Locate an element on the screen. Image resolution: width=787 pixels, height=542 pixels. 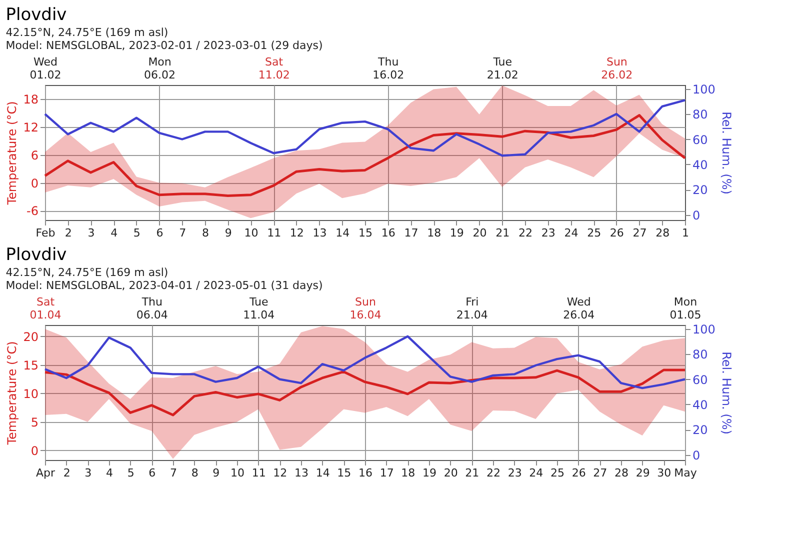
x-tick-label: Apr is located at coordinates (46, 473).